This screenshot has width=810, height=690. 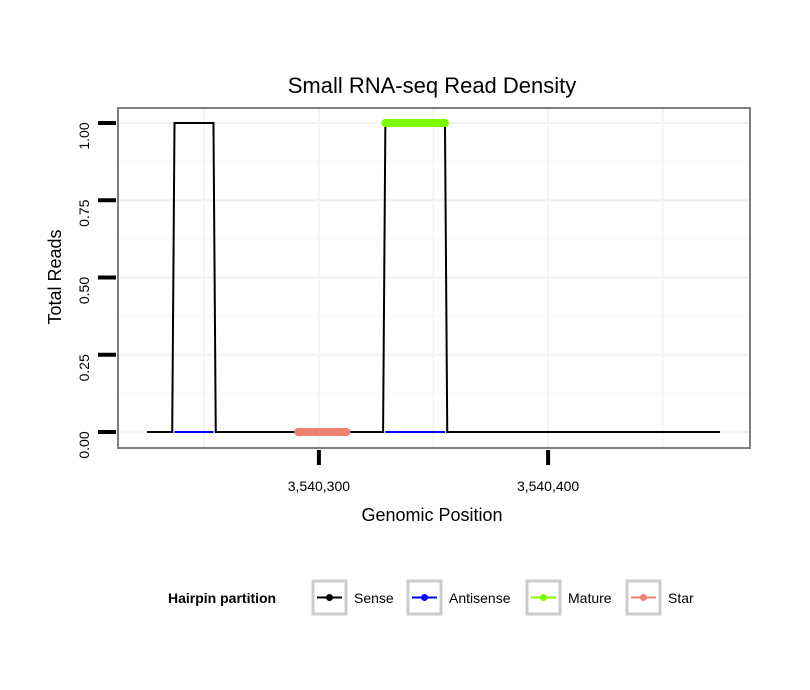 I want to click on y-tick-label: 0.25, so click(x=84, y=367).